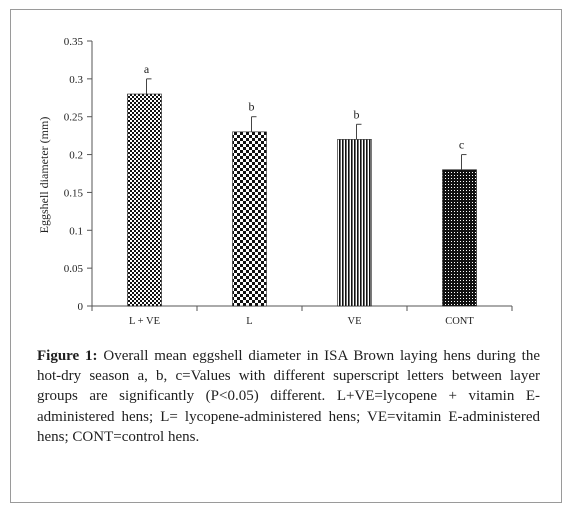  I want to click on y-tick-label: 0.05, so click(74, 269).